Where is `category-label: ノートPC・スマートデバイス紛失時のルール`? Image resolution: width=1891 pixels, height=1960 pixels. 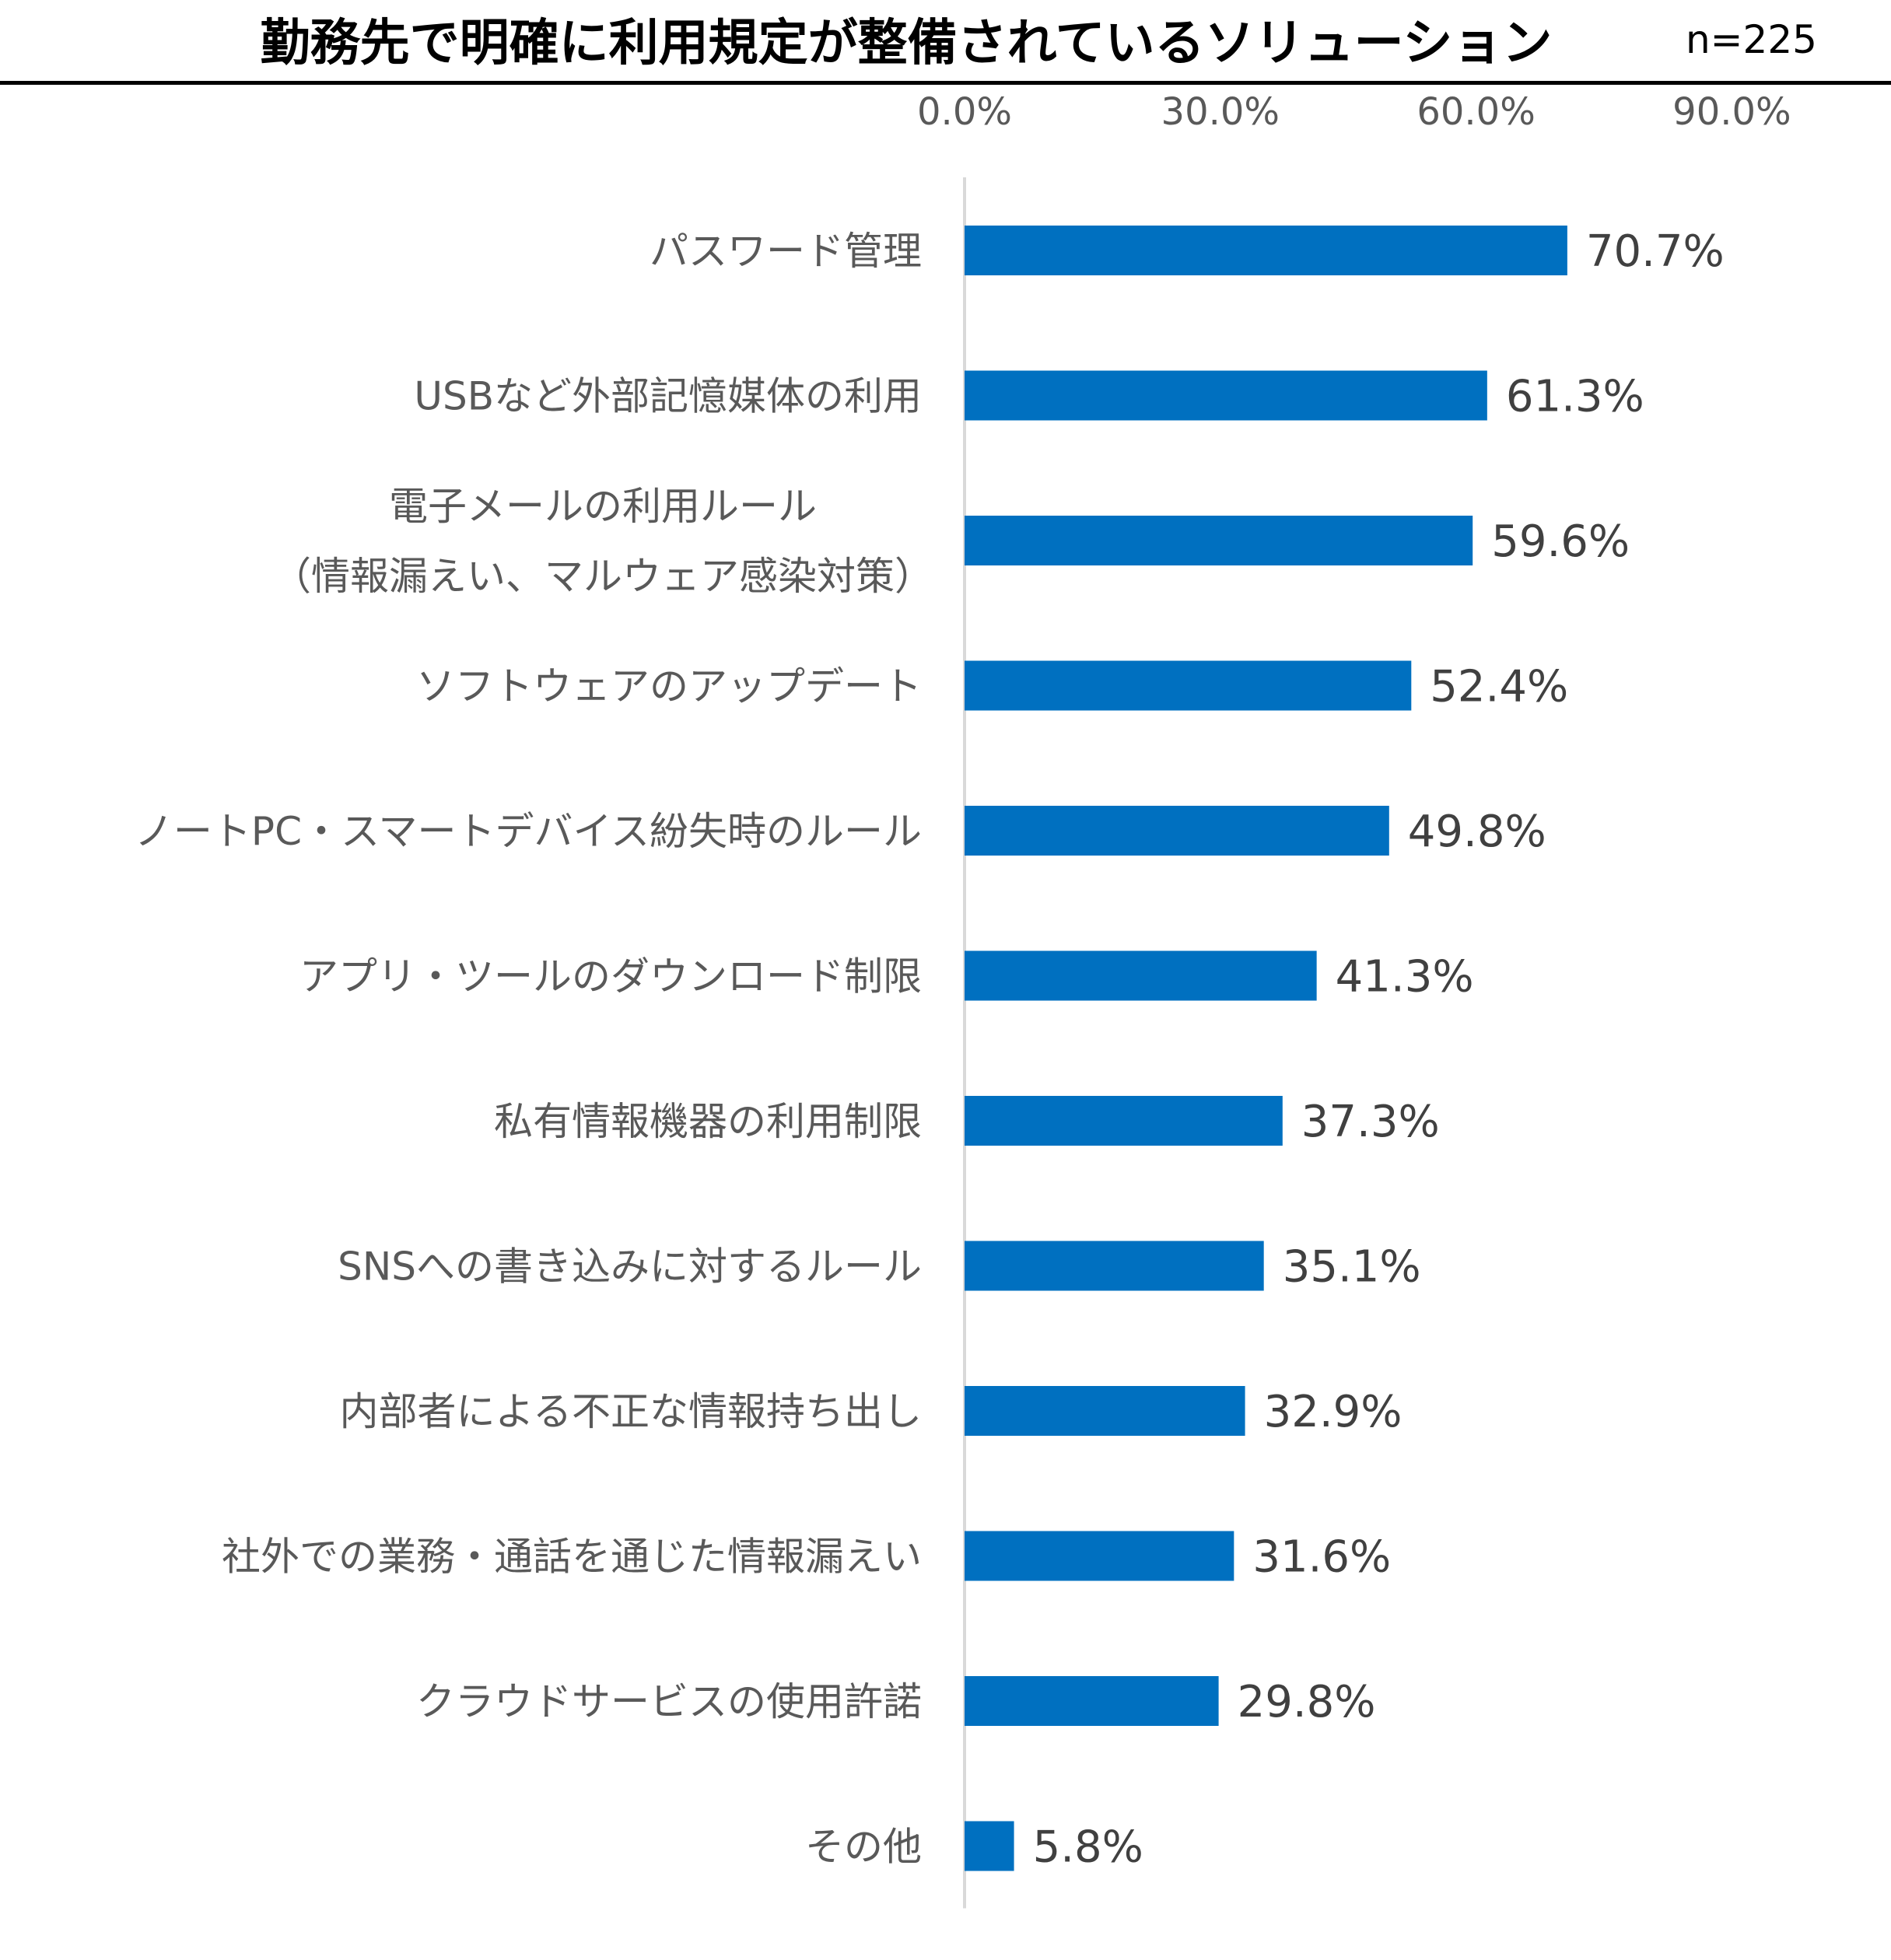 category-label: ノートPC・スマートデバイス紛失時のルール is located at coordinates (528, 832).